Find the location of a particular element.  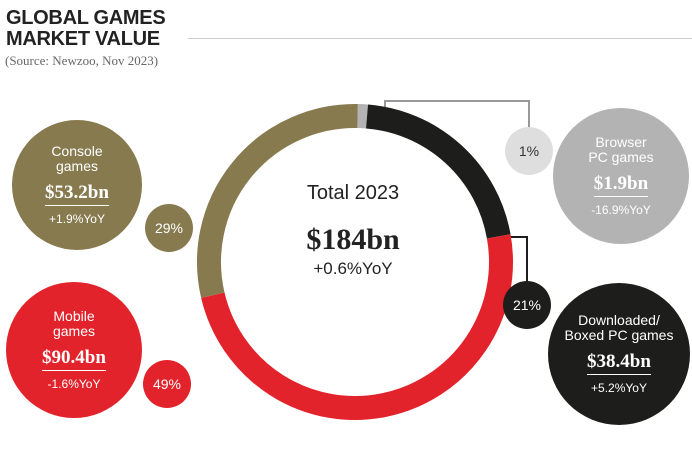

segment-percent-browser: 1% is located at coordinates (529, 151).